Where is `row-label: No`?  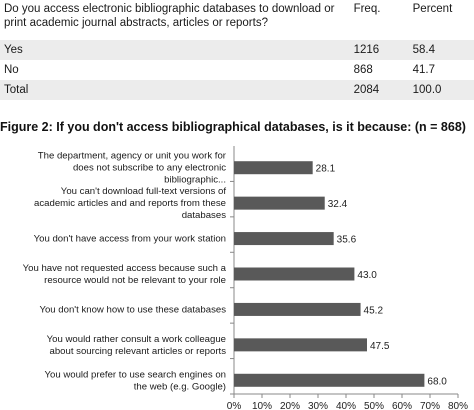
row-label: No is located at coordinates (175, 70).